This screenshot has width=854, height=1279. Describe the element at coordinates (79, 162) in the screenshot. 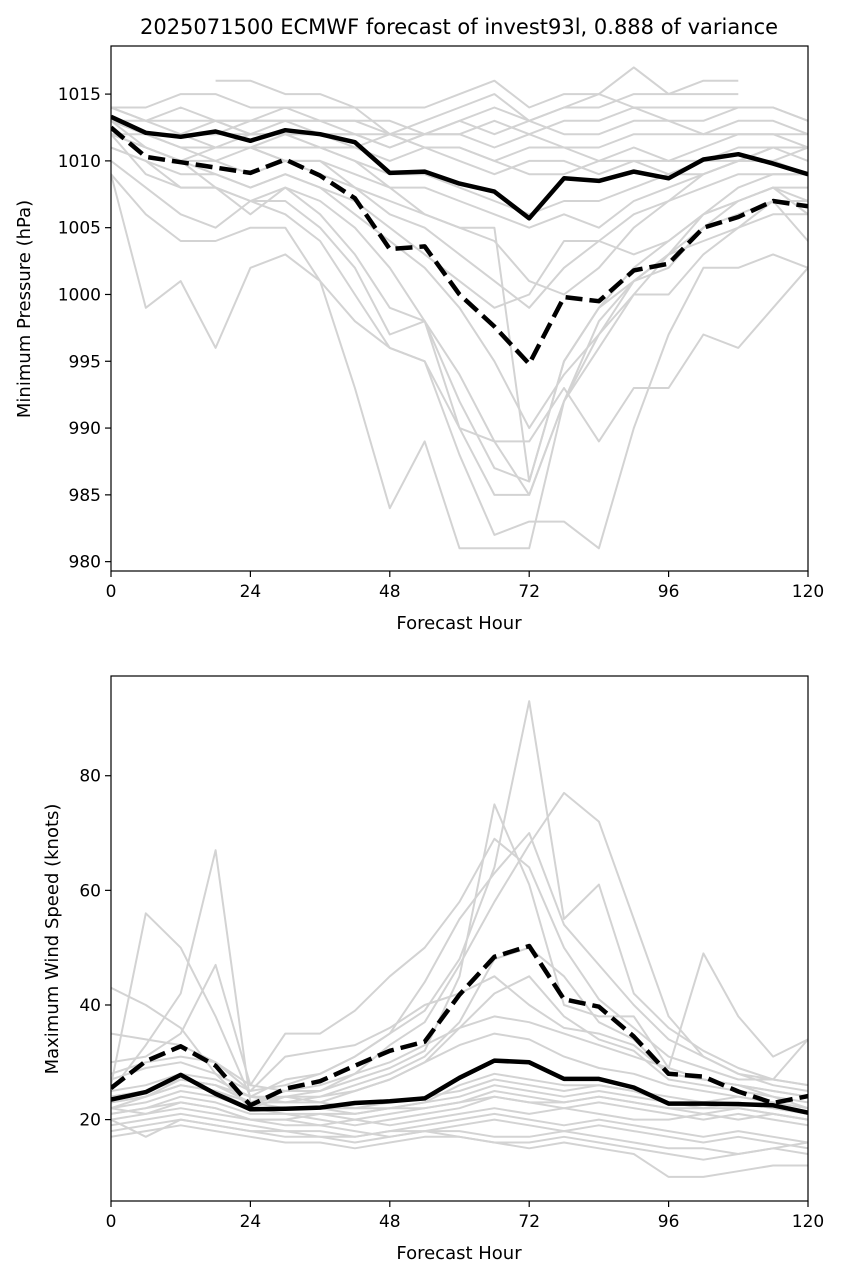

I see `pressure-y-tick-label: 1010` at that location.